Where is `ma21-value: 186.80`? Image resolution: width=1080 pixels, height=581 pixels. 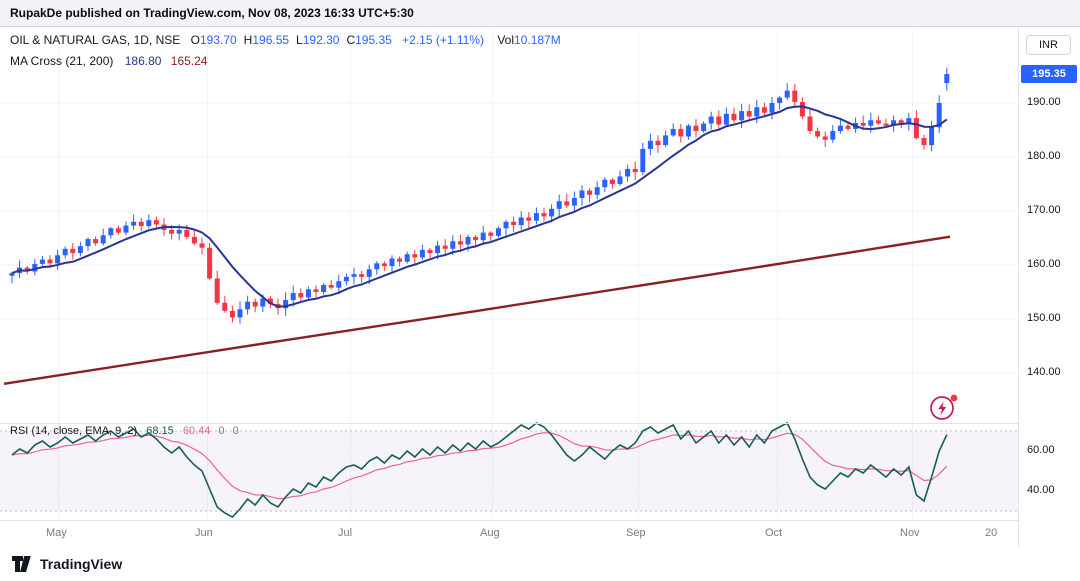
ma21-value: 186.80 is located at coordinates (143, 61).